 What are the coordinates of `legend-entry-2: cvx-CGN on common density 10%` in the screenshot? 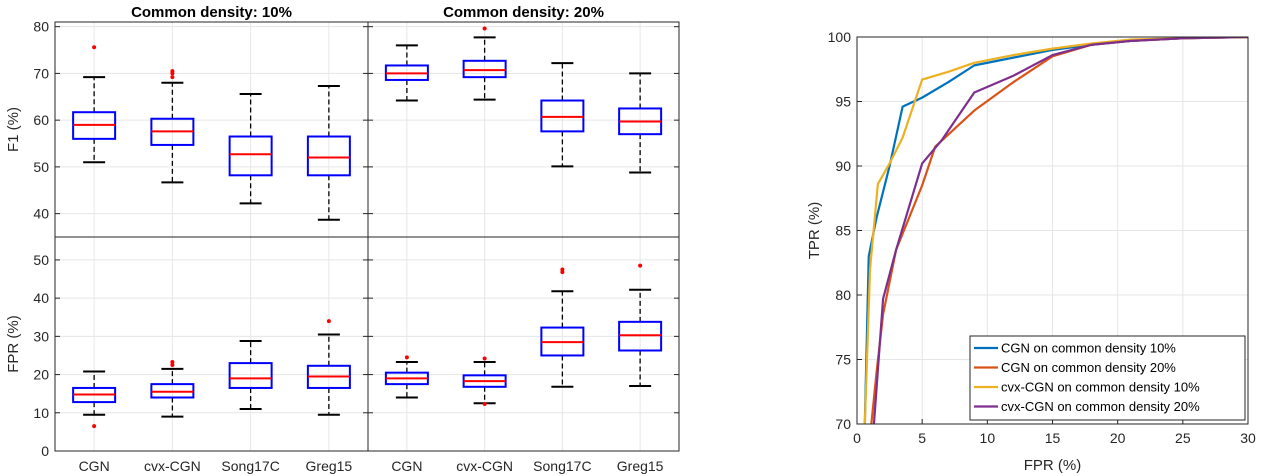 It's located at (1100, 387).